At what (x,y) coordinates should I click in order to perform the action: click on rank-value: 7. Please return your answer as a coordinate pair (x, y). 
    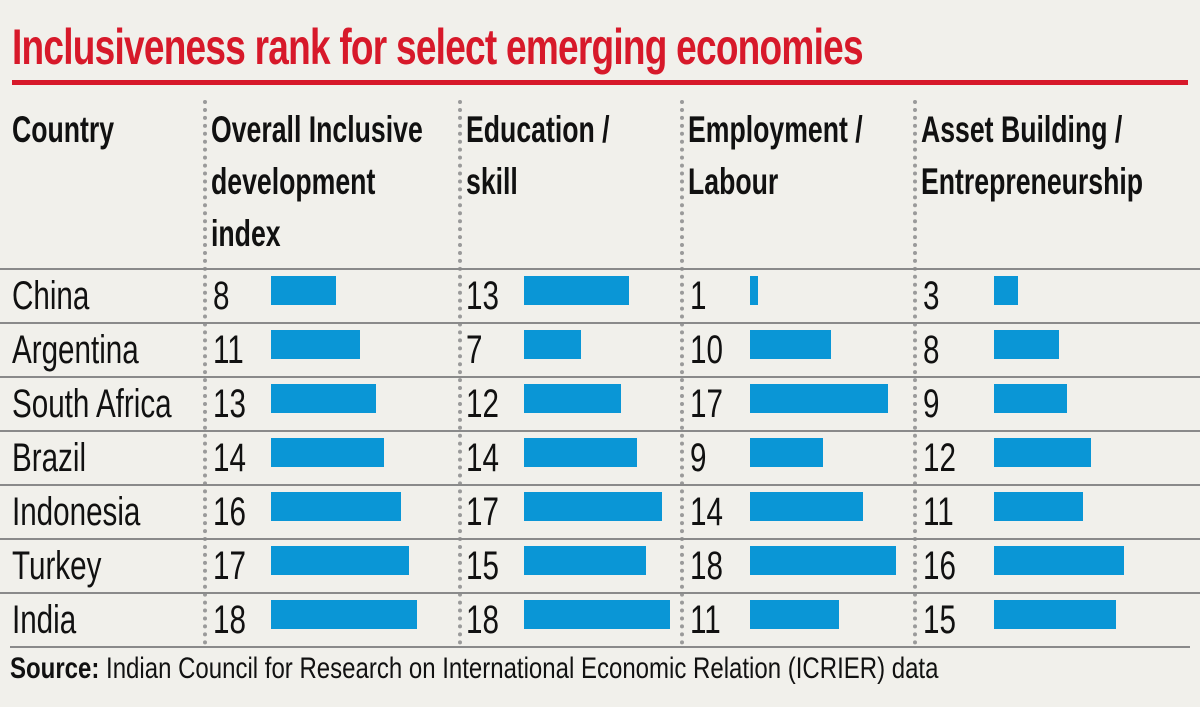
    Looking at the image, I should click on (474, 350).